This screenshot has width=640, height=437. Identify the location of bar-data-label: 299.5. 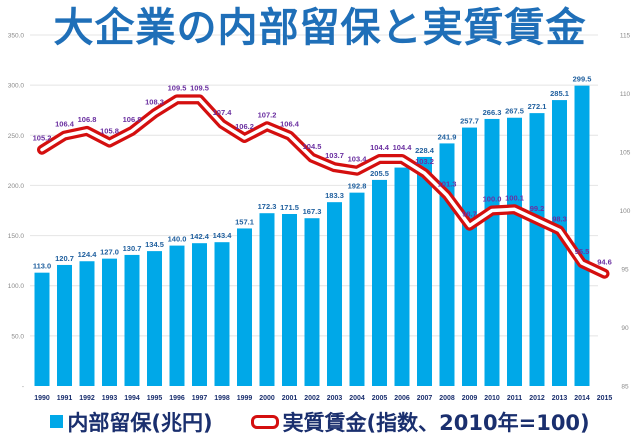
(582, 79).